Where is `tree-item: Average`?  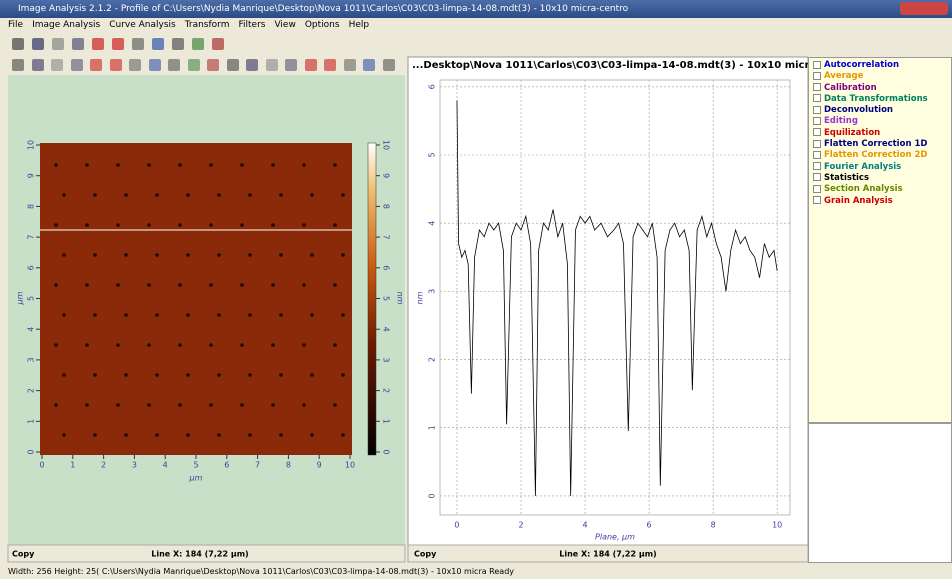 tree-item: Average is located at coordinates (880, 76).